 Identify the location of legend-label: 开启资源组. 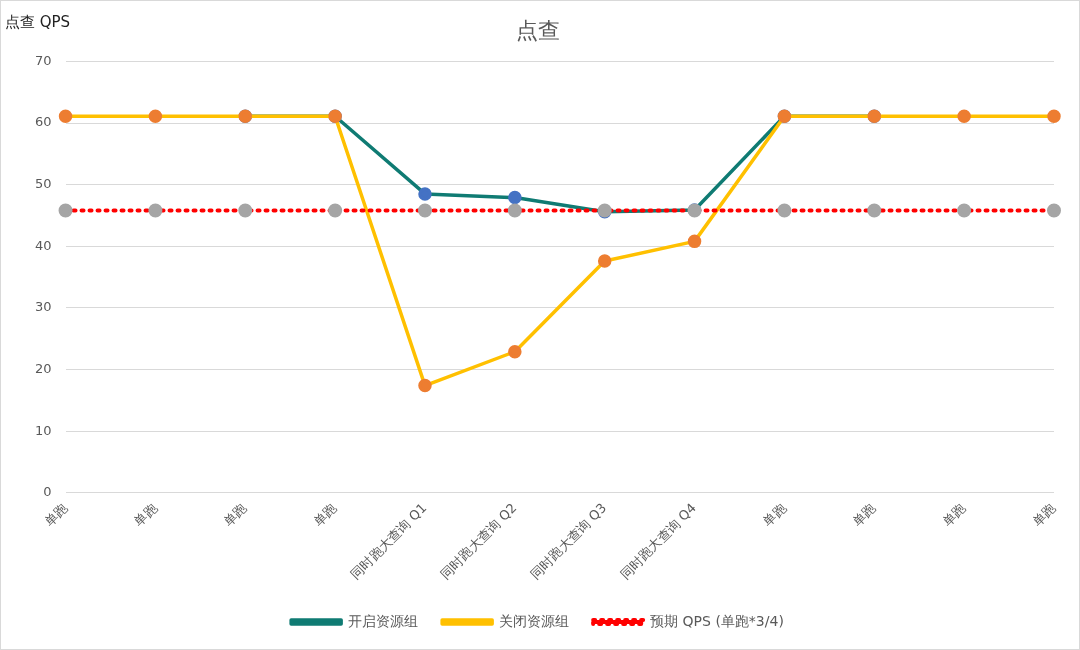
(383, 620).